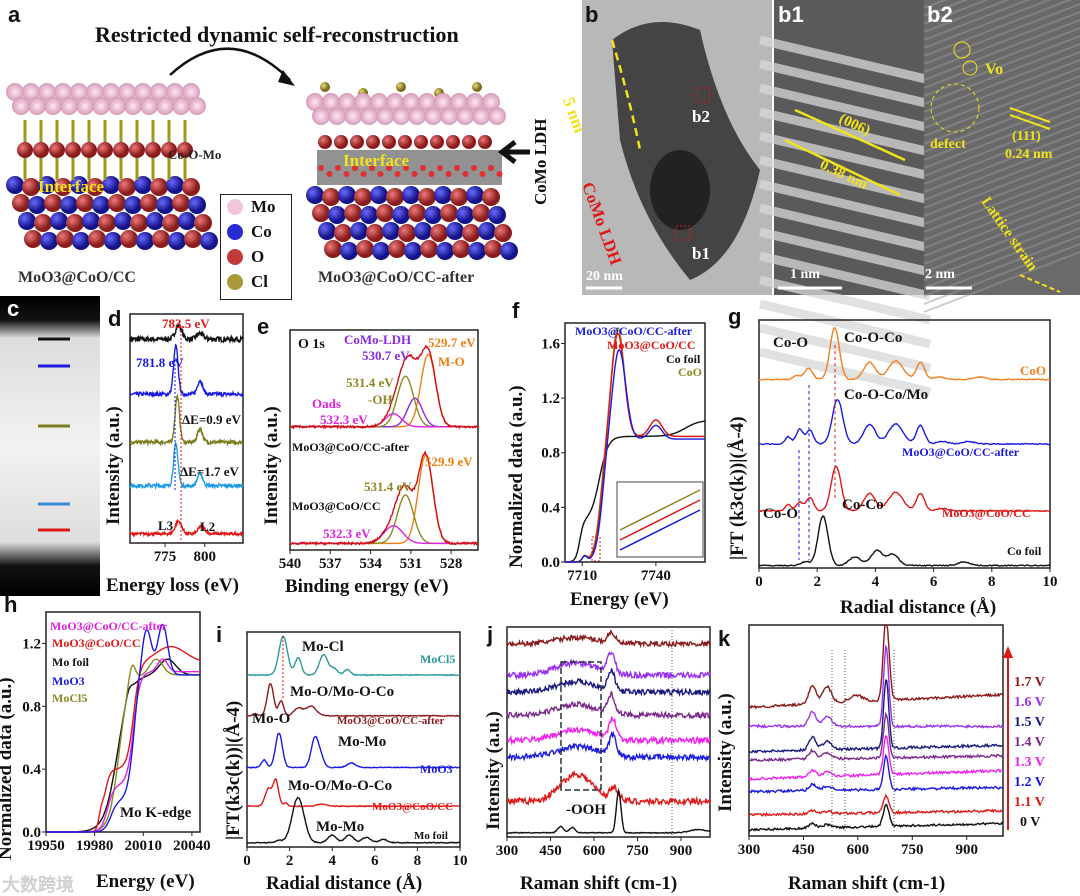  I want to click on e-annotation-1: O 1s, so click(311, 344).